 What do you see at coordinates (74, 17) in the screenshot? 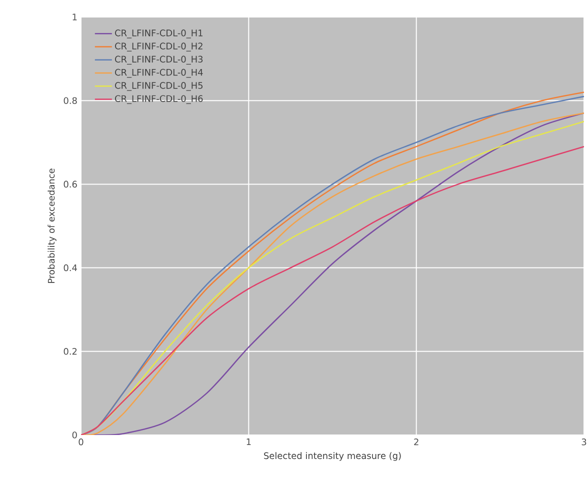
I see `y-tick-label: 1` at bounding box center [74, 17].